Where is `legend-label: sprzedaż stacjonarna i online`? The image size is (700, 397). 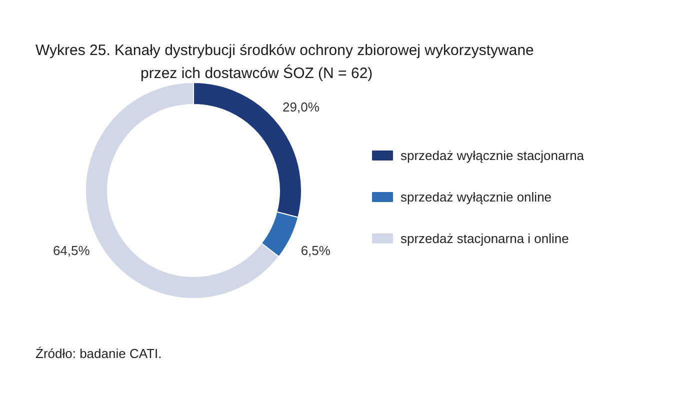 legend-label: sprzedaż stacjonarna i online is located at coordinates (484, 238).